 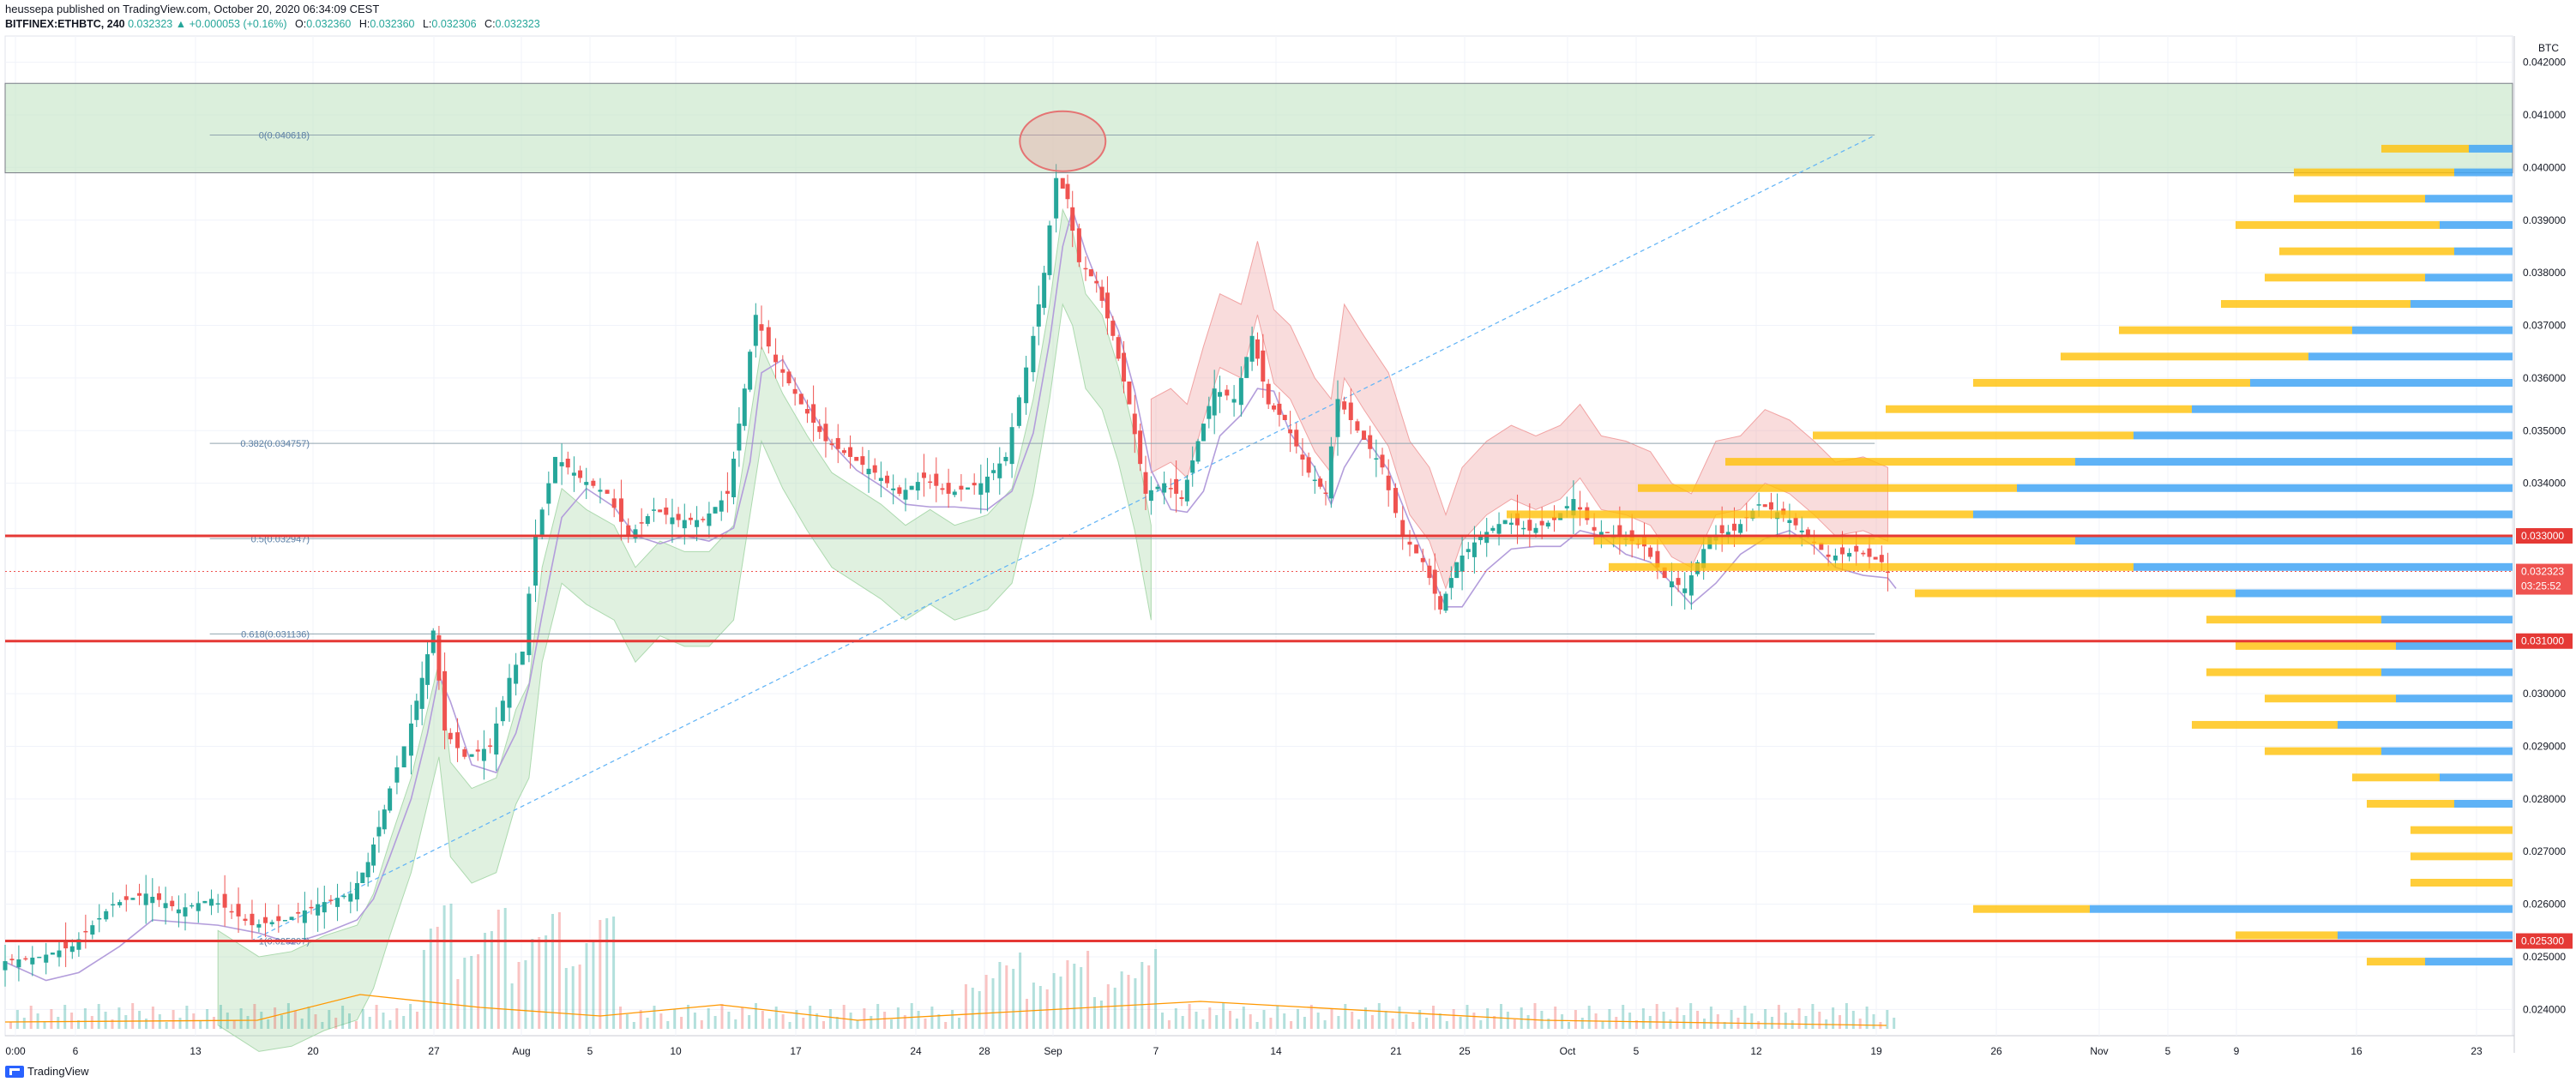 I want to click on price-tag-label: 0.033000, so click(x=2542, y=536).